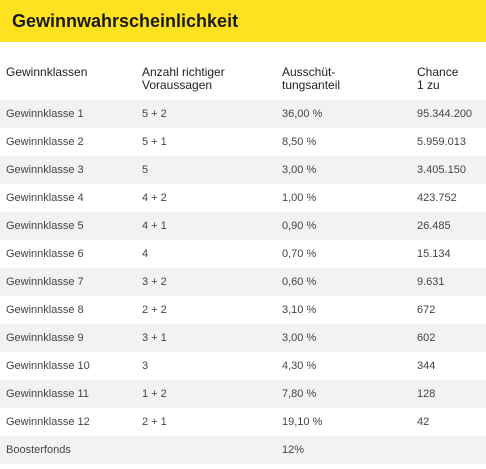 This screenshot has height=469, width=486. What do you see at coordinates (293, 450) in the screenshot?
I see `cell-anteil: 12%` at bounding box center [293, 450].